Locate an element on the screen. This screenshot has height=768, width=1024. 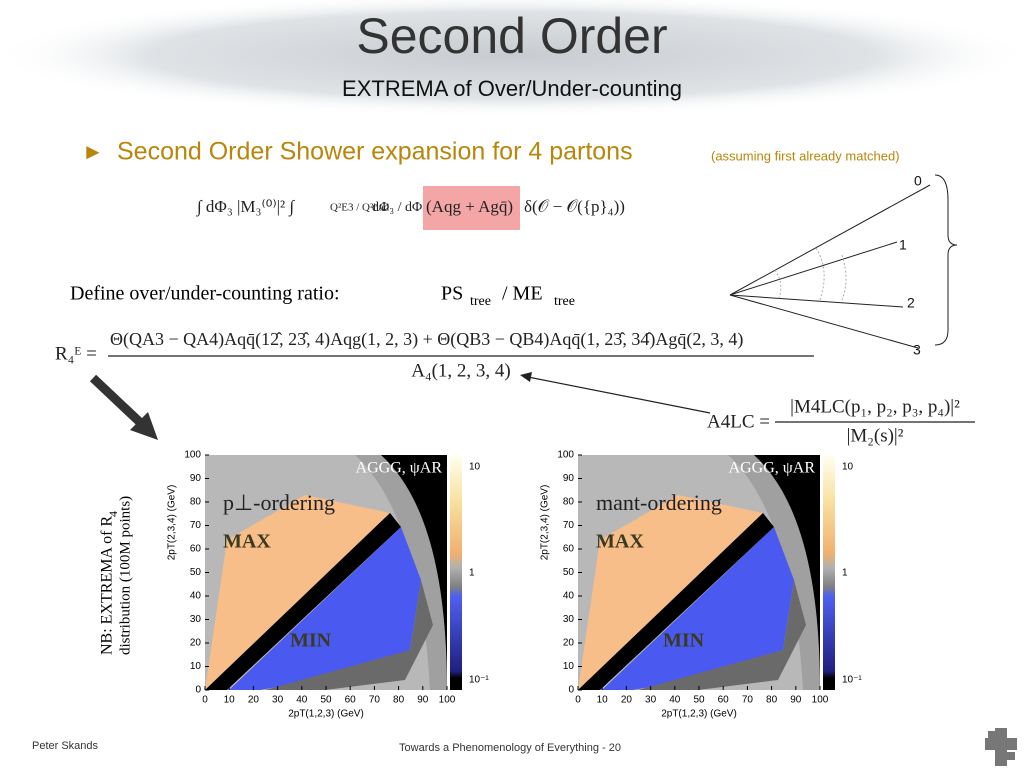
y-tick-label: 40 is located at coordinates (569, 596).